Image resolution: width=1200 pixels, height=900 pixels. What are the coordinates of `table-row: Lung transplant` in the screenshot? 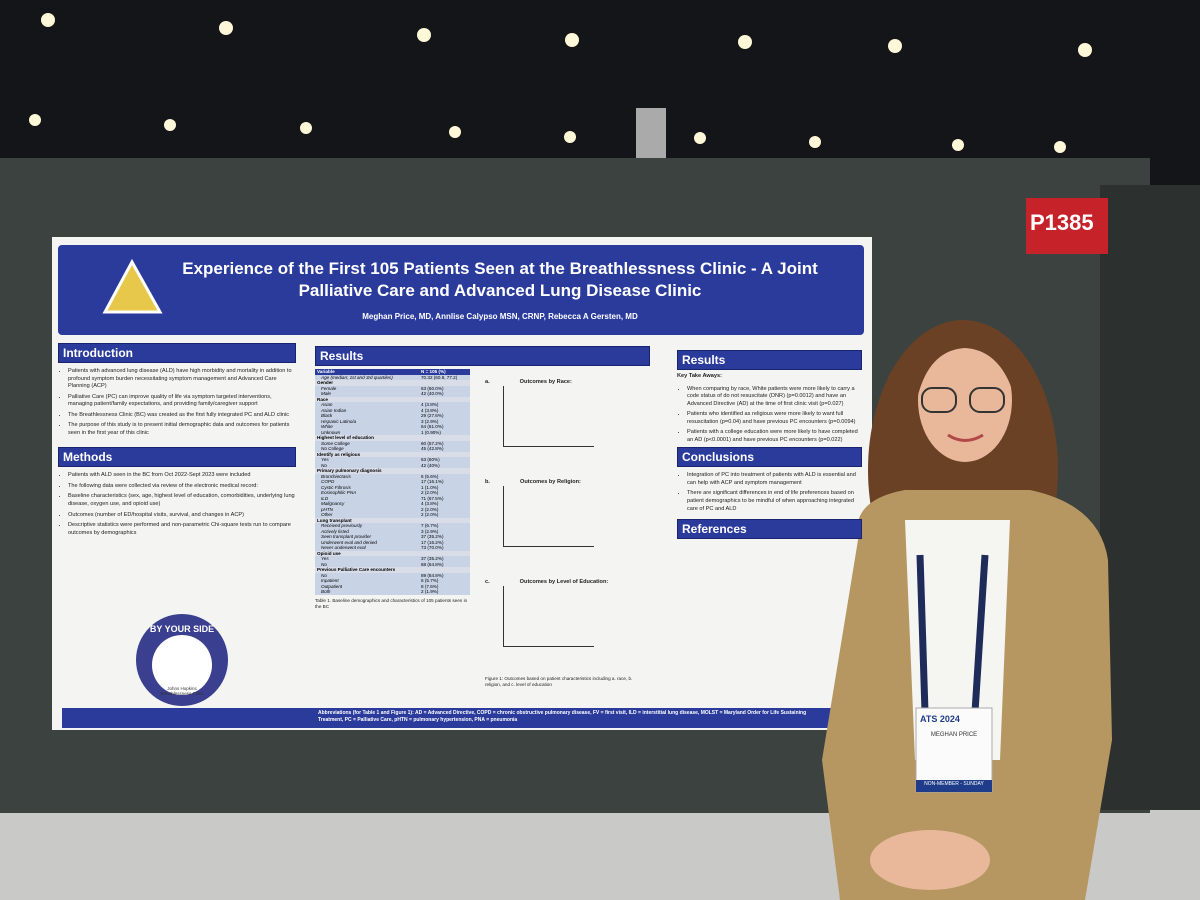 It's located at (392, 520).